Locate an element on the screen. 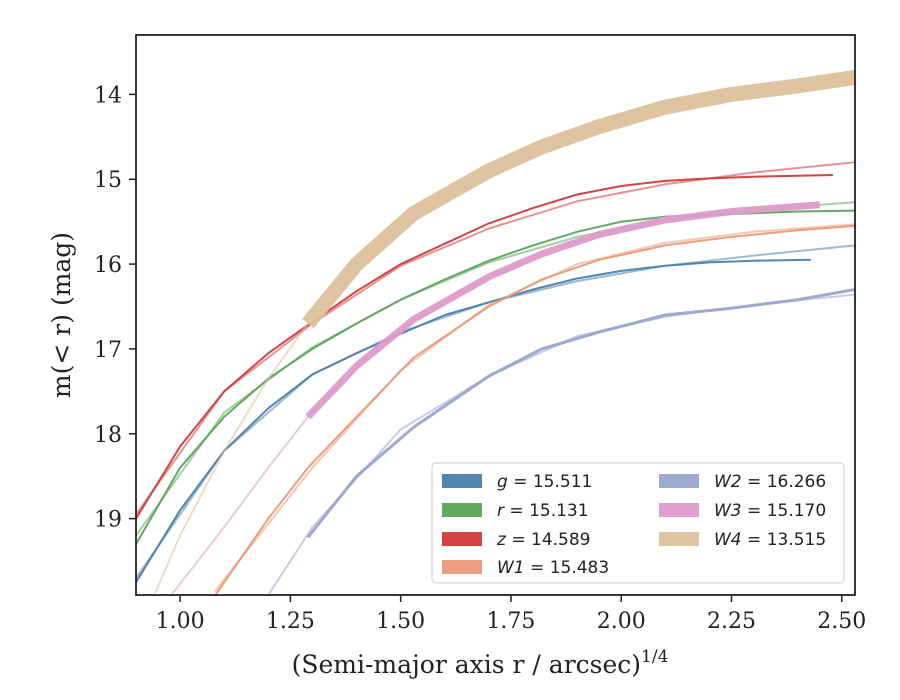  y-tick-label: 14 is located at coordinates (108, 95).